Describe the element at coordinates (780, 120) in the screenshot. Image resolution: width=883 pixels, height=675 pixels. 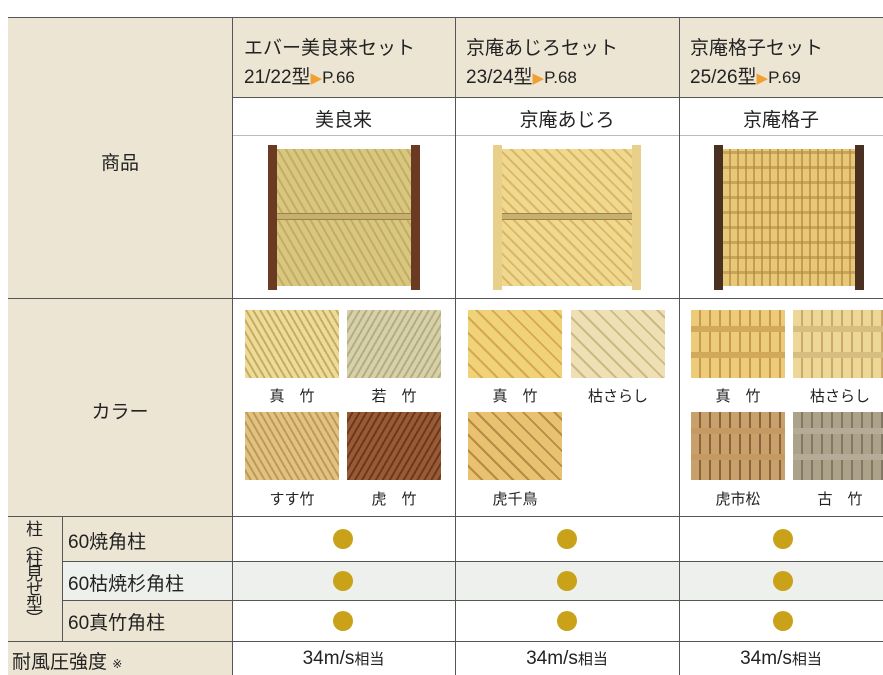
I see `product-name: 京庵格子` at that location.